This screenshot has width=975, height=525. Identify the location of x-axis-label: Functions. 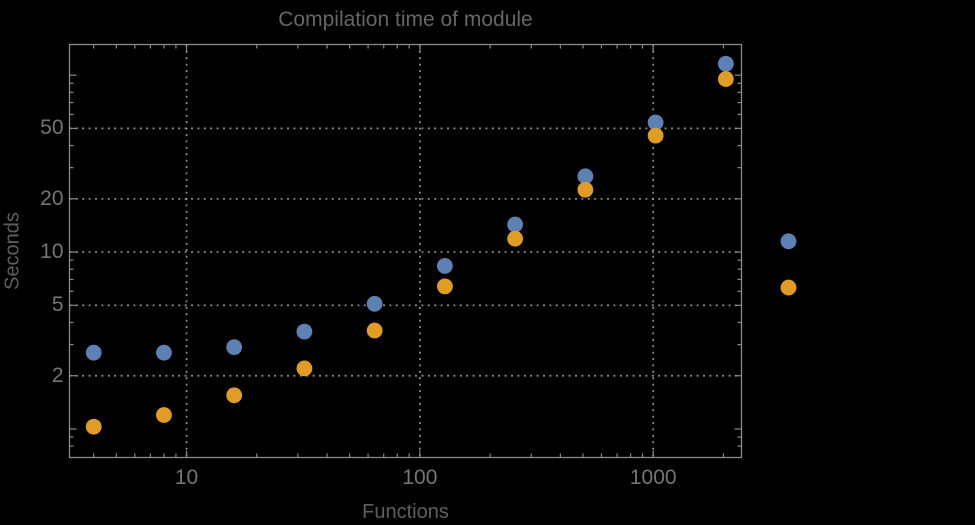
(405, 512).